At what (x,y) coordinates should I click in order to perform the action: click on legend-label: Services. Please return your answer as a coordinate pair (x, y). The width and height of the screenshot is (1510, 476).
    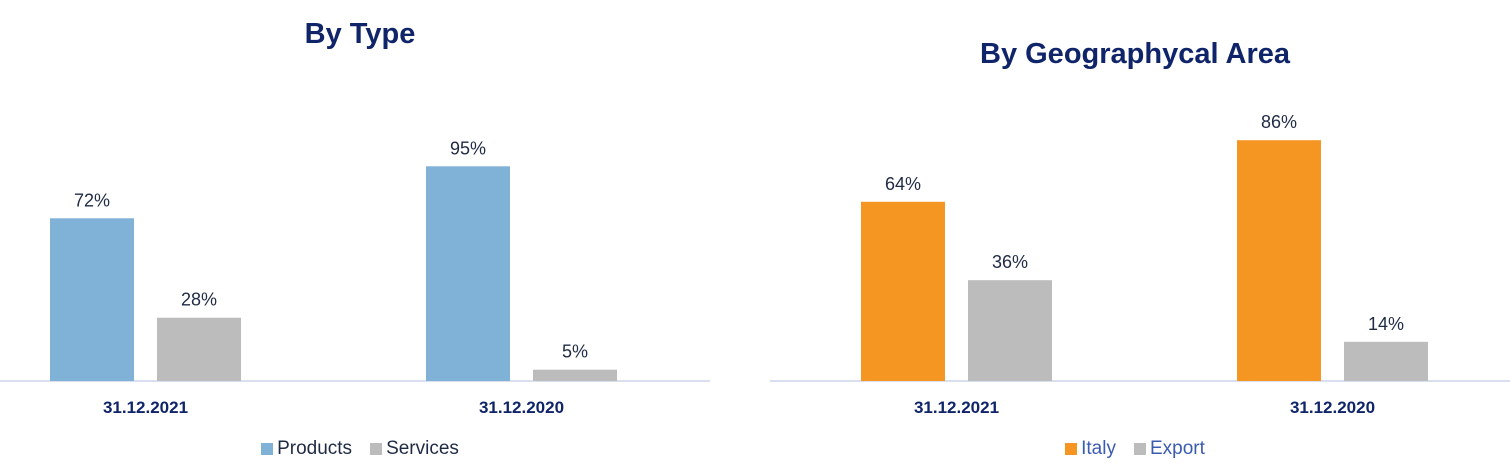
    Looking at the image, I should click on (422, 448).